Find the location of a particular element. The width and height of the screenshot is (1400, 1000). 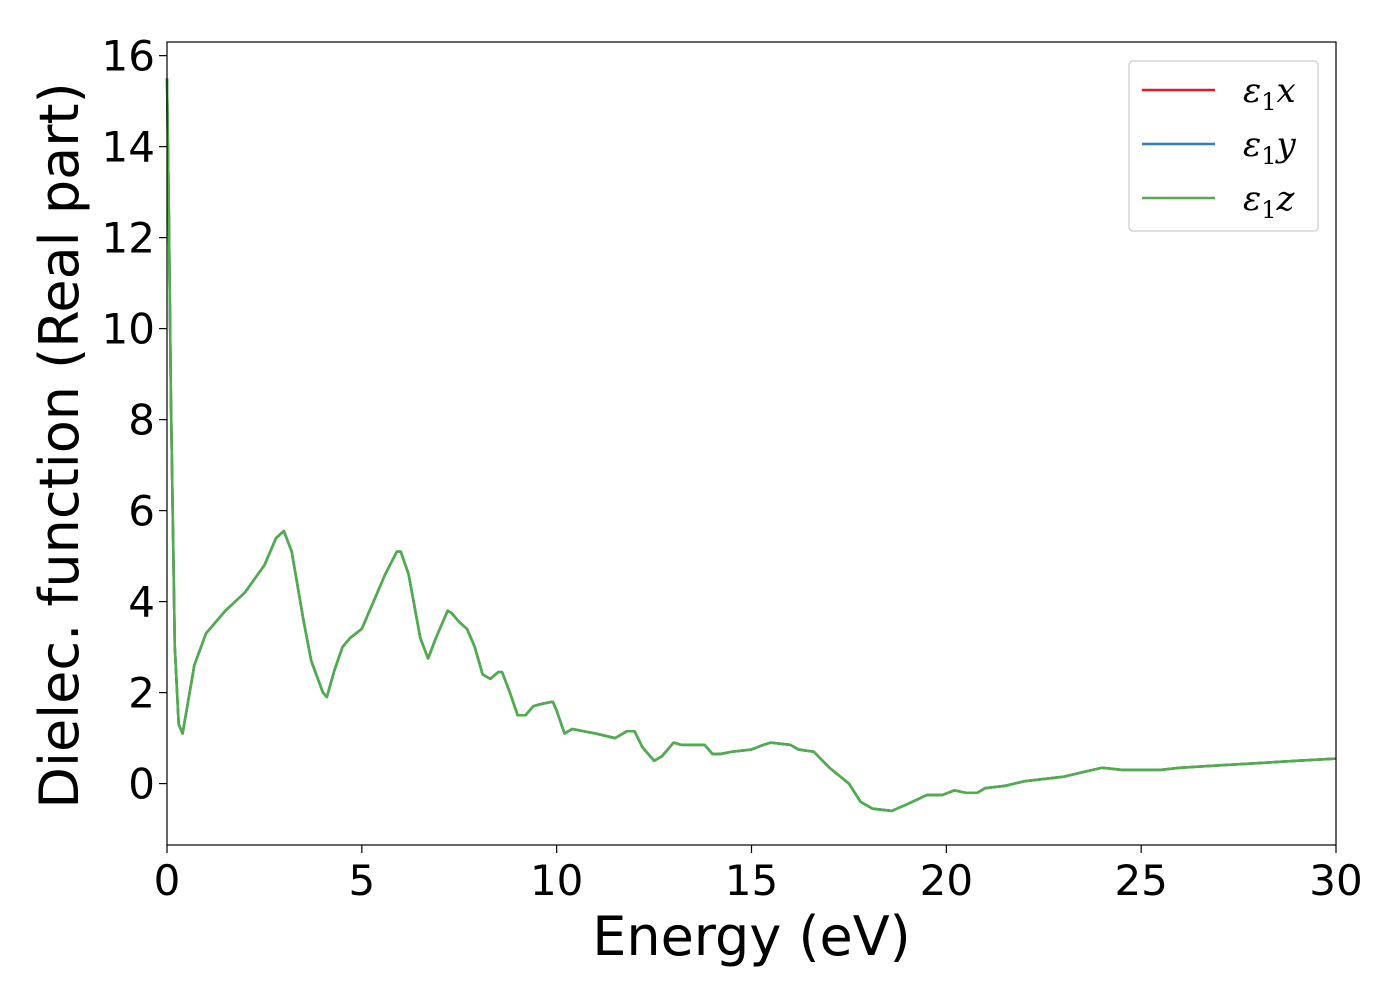

x-tick-label: 25 is located at coordinates (1140, 880).